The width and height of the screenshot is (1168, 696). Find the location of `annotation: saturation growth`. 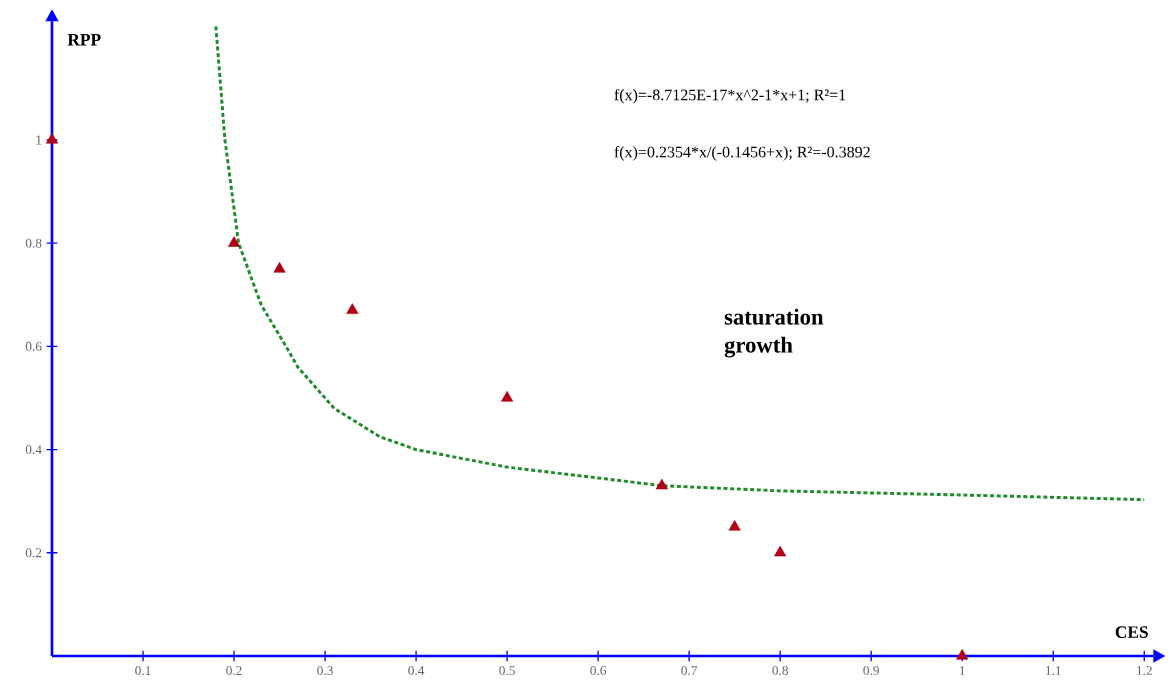

annotation: saturation growth is located at coordinates (774, 333).